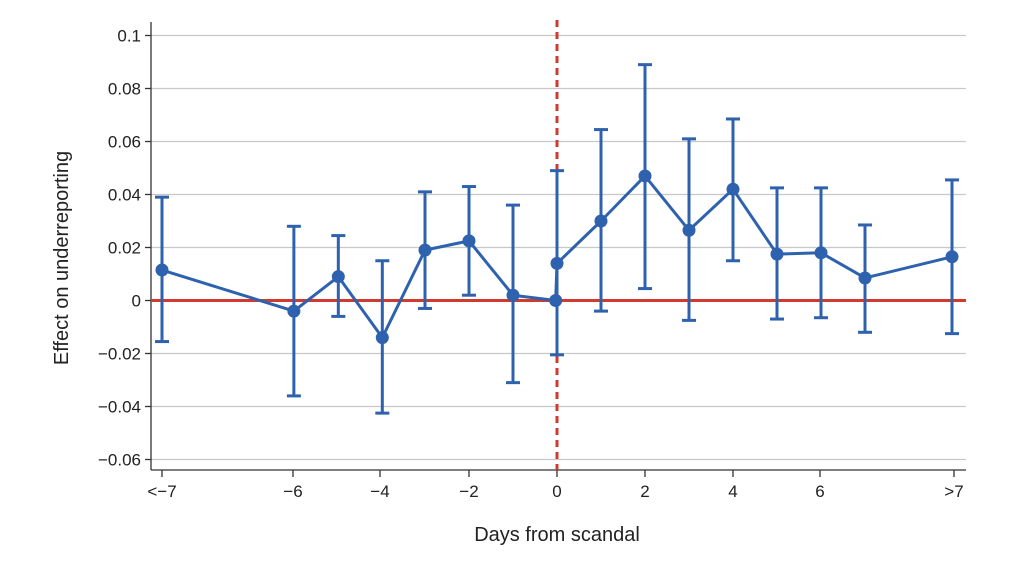 The height and width of the screenshot is (565, 1024). Describe the element at coordinates (292, 491) in the screenshot. I see `x-tick-label: −6` at that location.